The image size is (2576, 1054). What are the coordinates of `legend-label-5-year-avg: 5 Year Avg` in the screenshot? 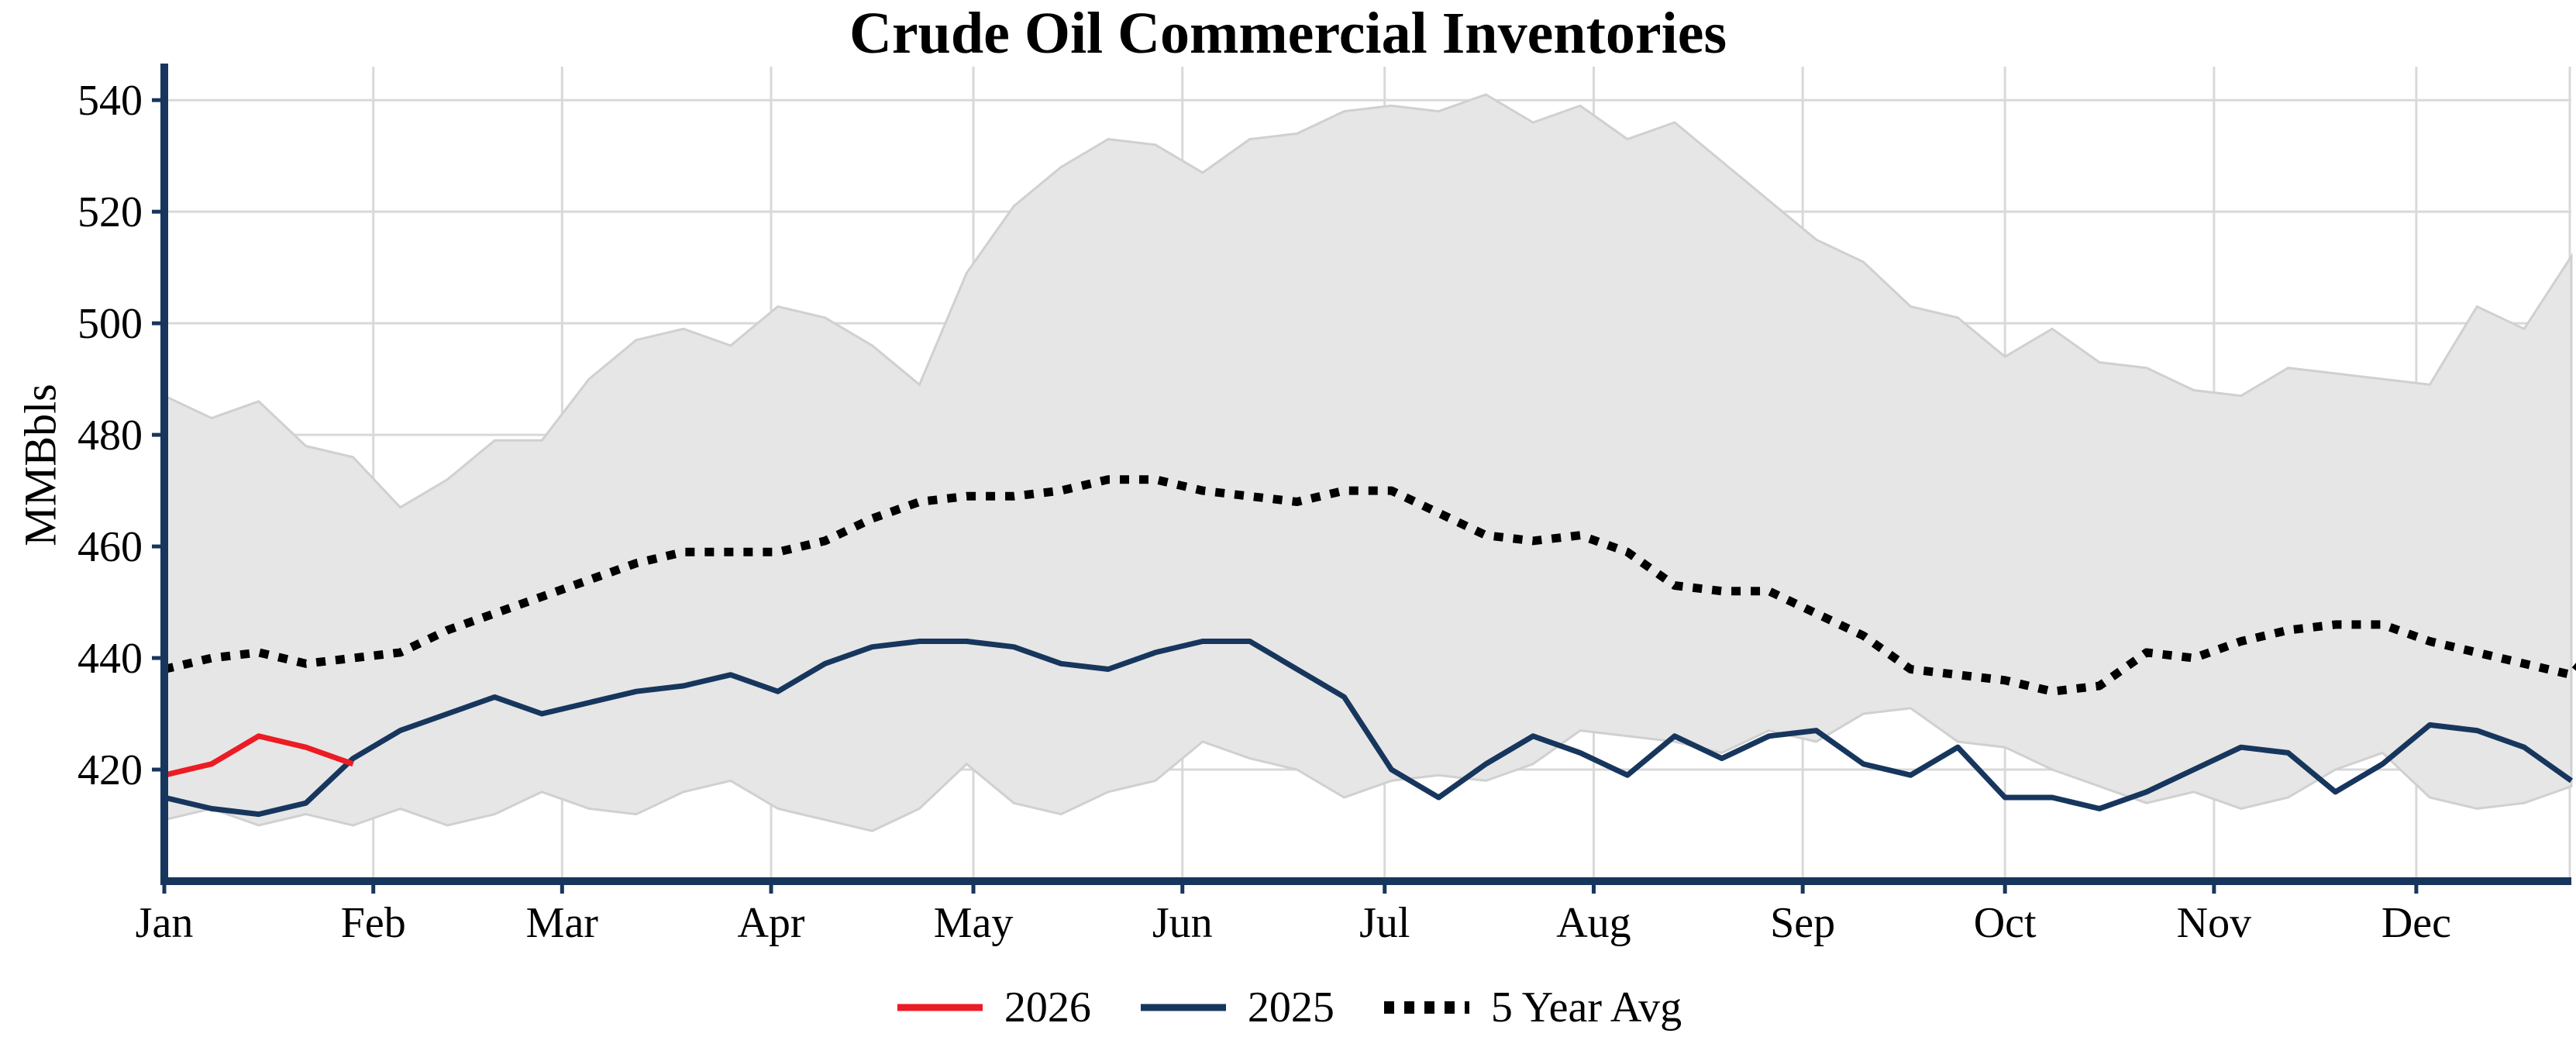 It's located at (1586, 1007).